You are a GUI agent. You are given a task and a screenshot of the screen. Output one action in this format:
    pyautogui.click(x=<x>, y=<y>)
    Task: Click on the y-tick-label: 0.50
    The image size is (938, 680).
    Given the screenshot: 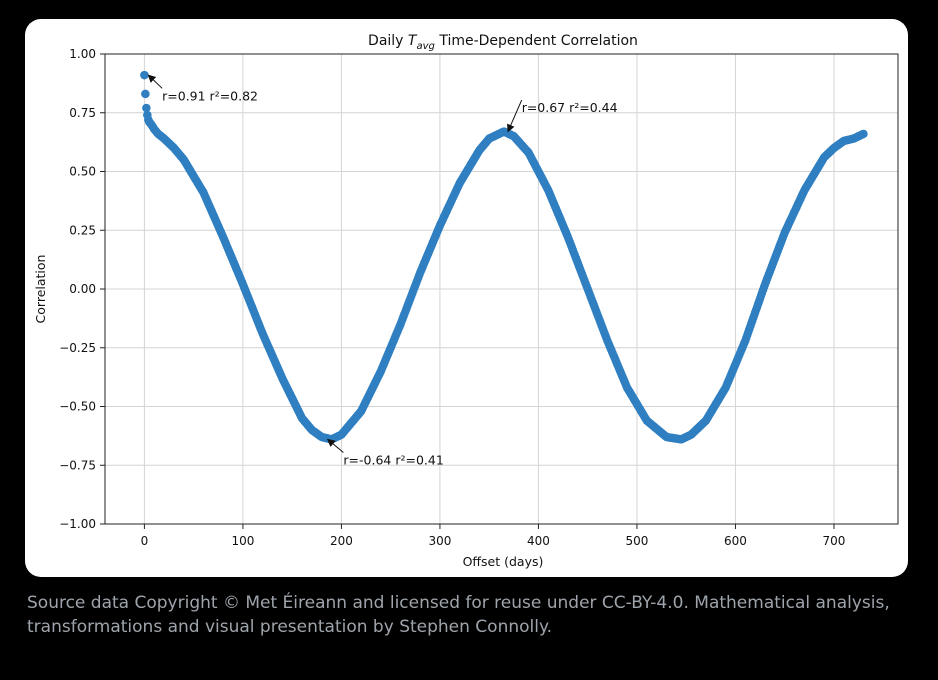 What is the action you would take?
    pyautogui.click(x=82, y=172)
    